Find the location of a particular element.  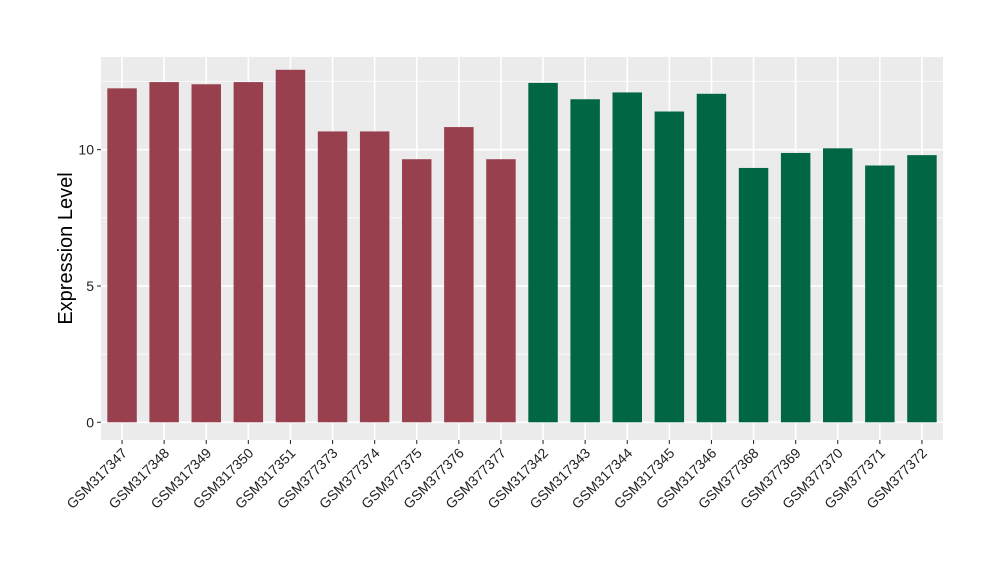

y-axis-title: Expression Level is located at coordinates (66, 248).